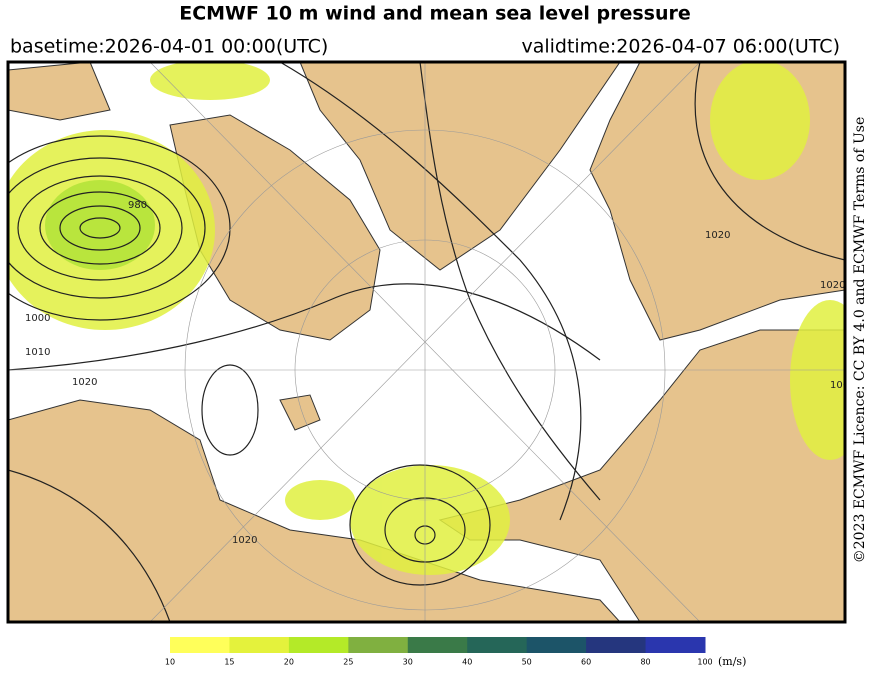 This screenshot has width=870, height=684. I want to click on basetime: basetime:2026-04-01 00:00(UTC), so click(169, 47).